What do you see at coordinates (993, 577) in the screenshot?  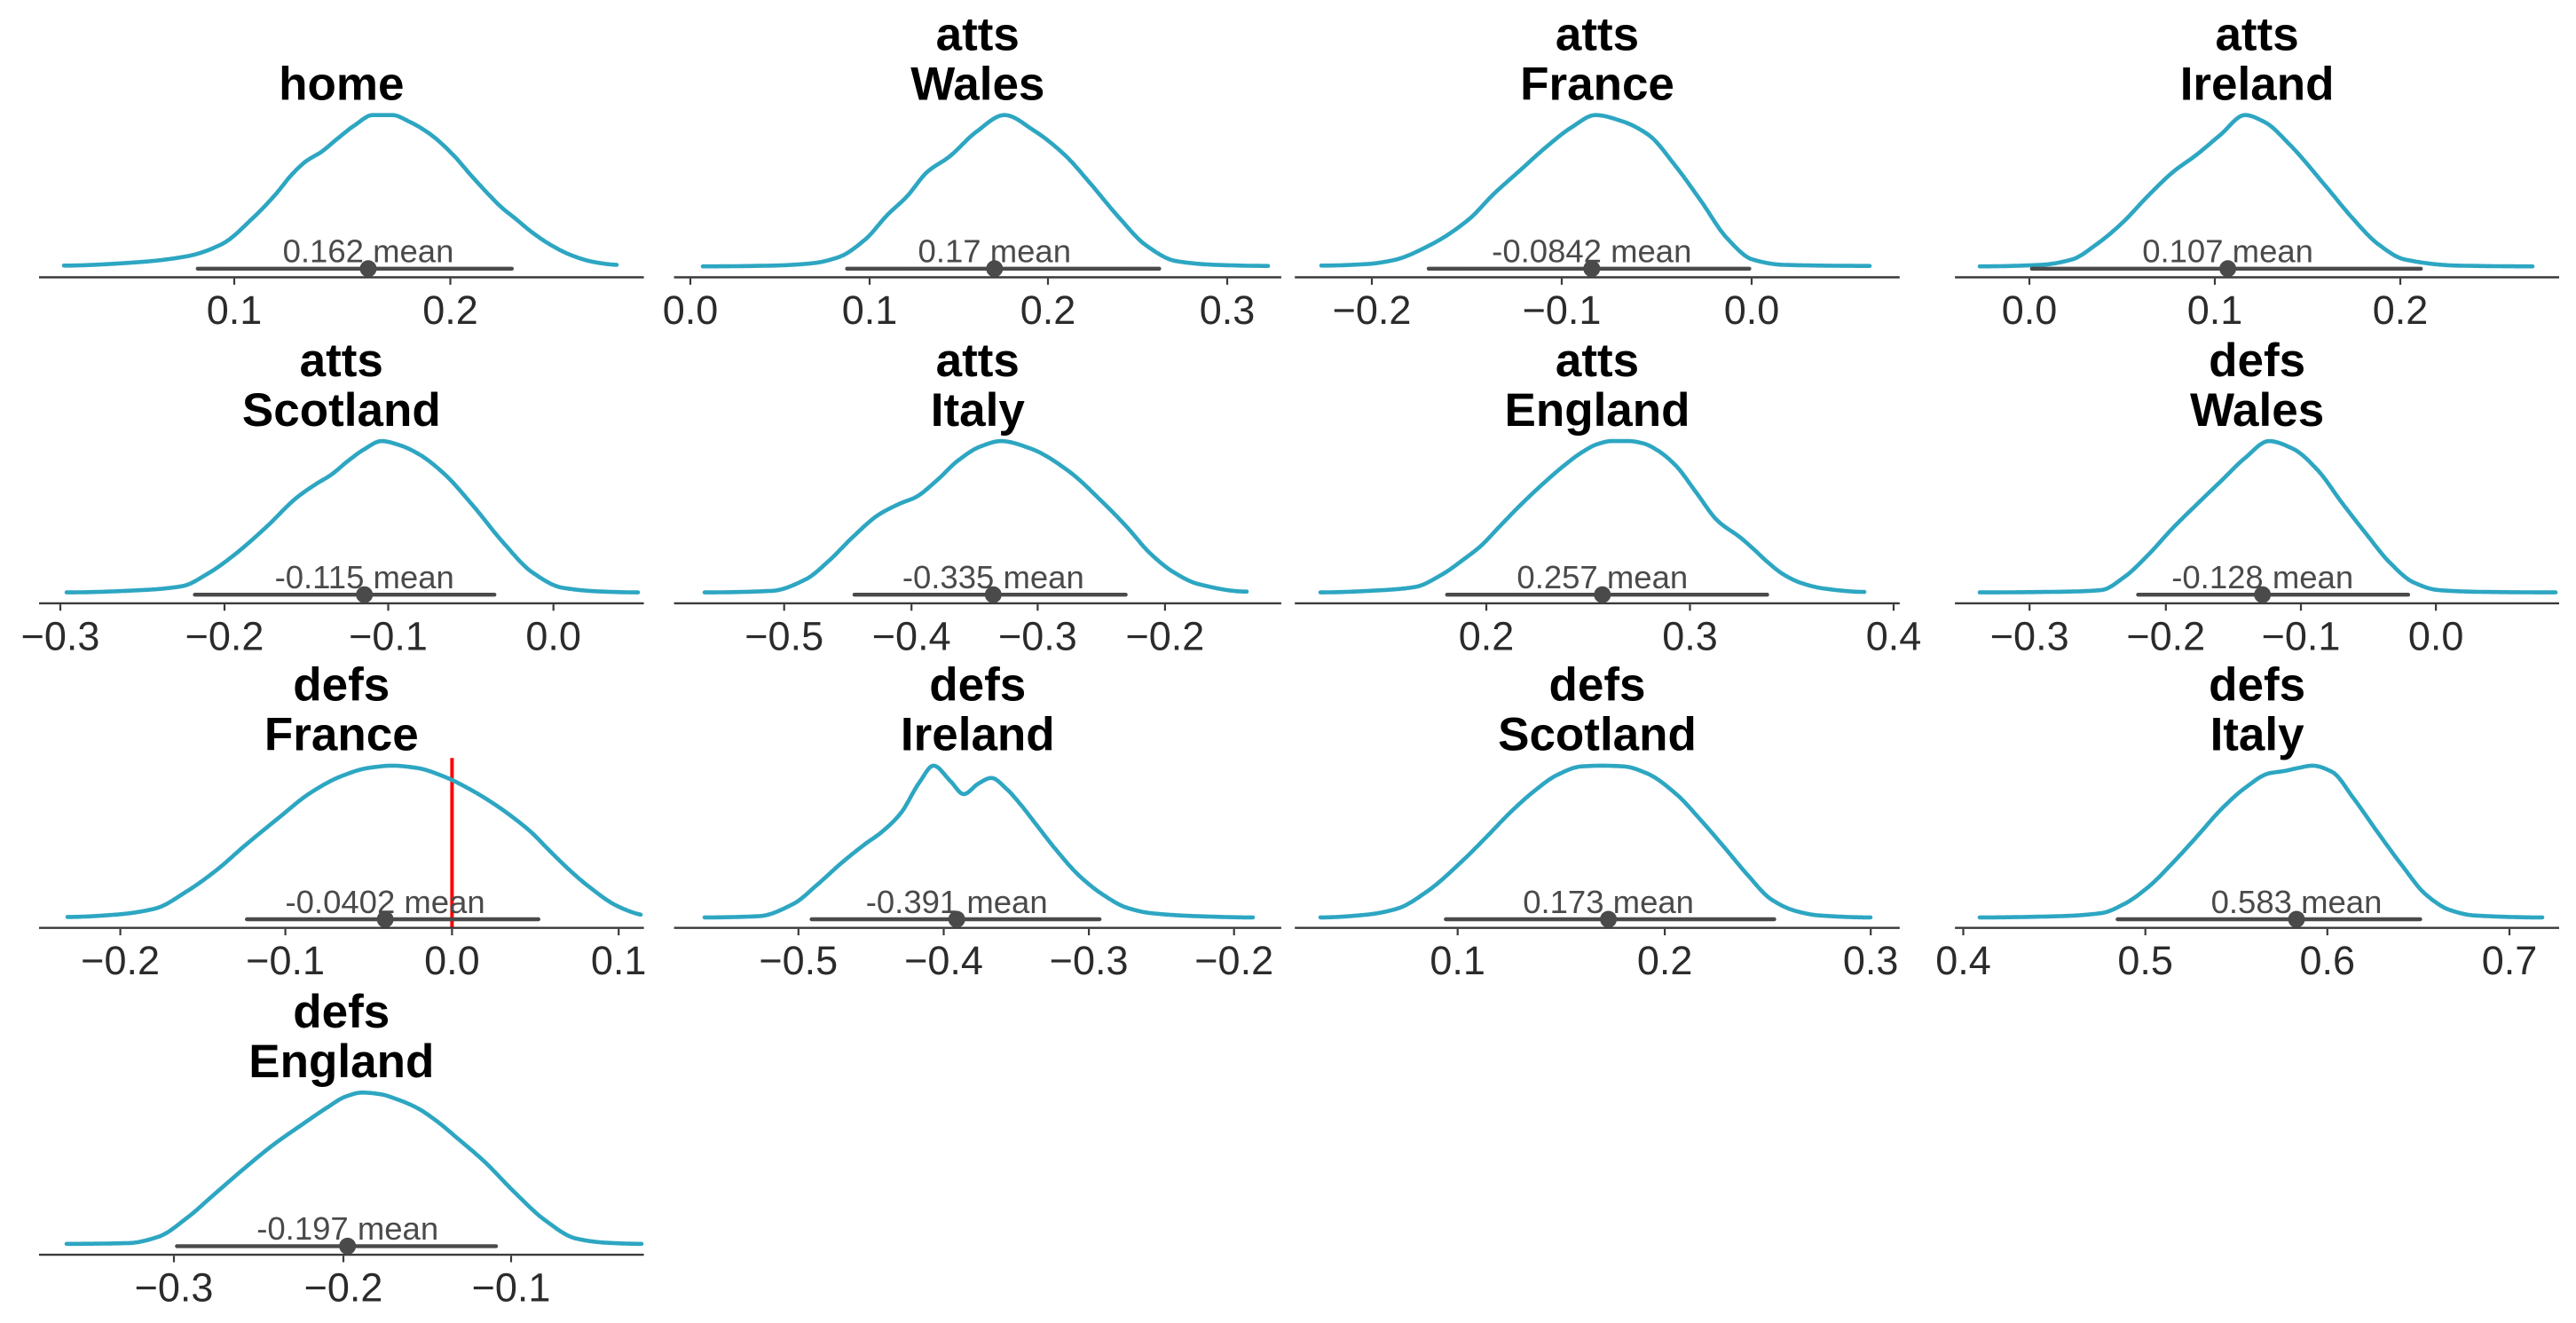 I see `svg-text: -0.335 mean` at bounding box center [993, 577].